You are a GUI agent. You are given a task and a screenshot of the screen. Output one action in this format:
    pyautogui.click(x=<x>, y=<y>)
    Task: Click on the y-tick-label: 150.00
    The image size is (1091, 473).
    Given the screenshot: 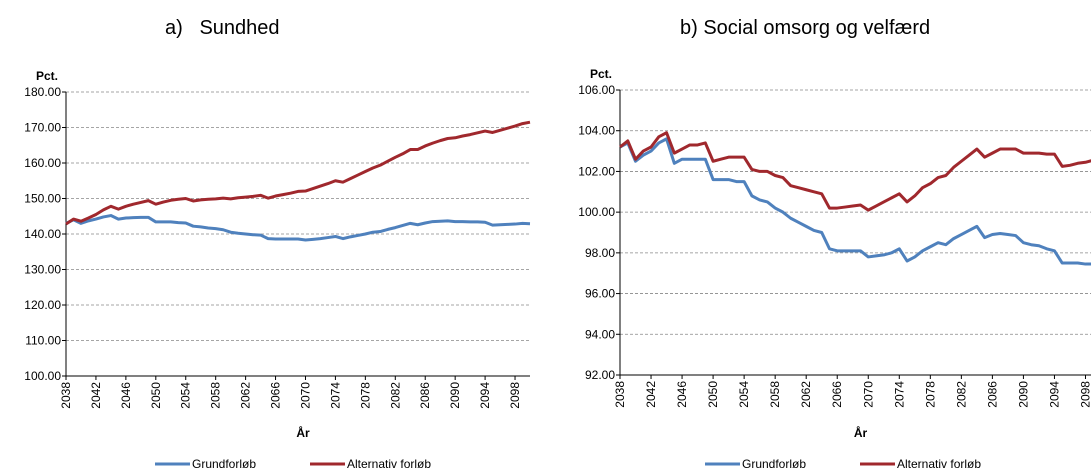 What is the action you would take?
    pyautogui.click(x=42, y=199)
    